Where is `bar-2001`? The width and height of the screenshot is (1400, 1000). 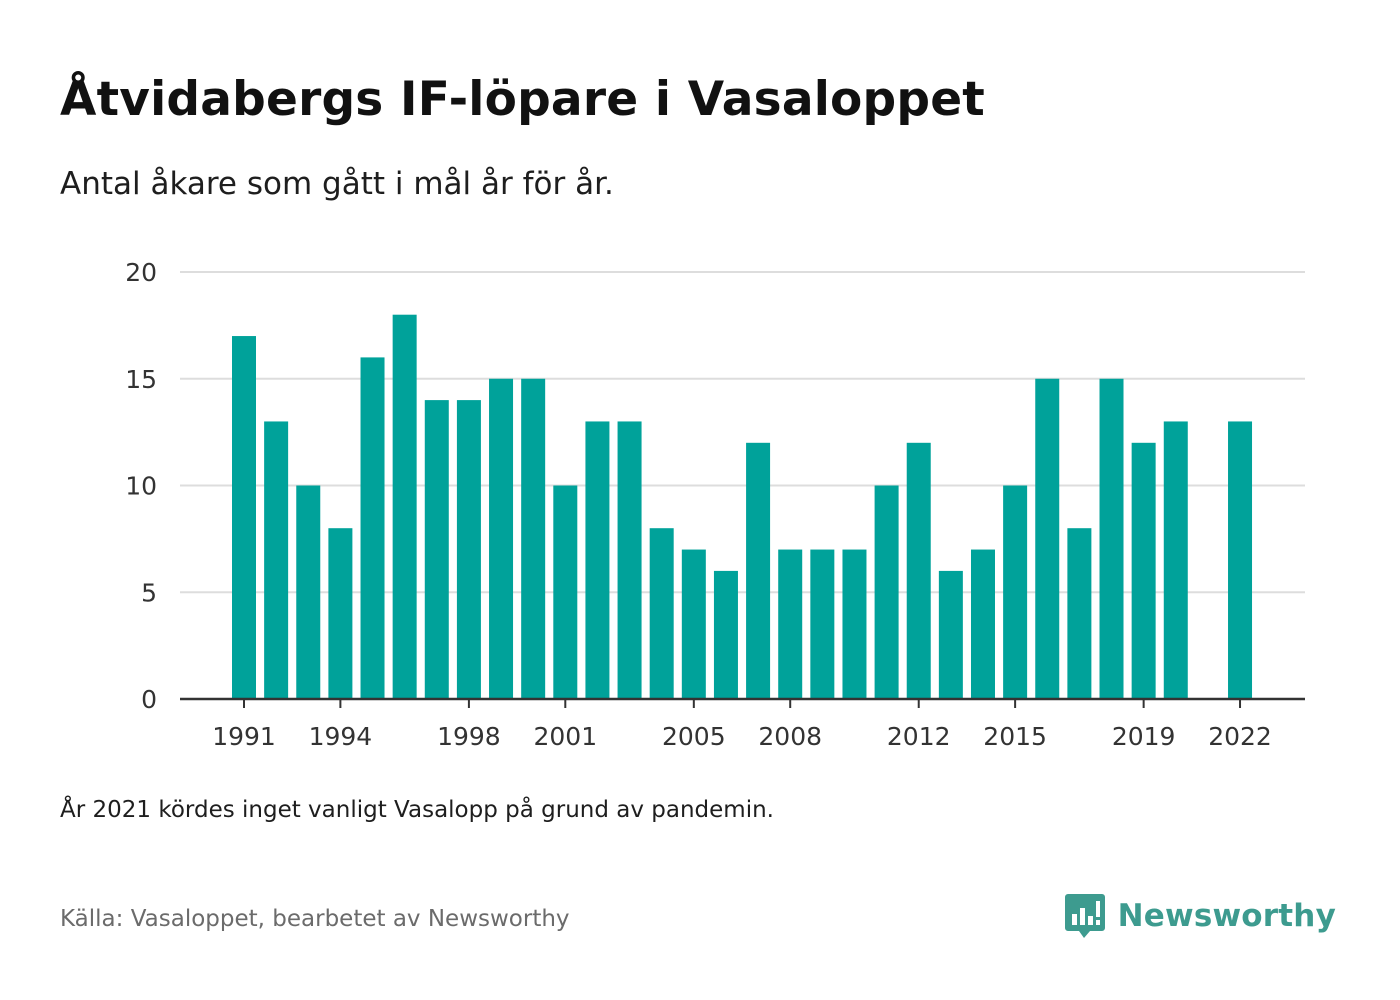 bar-2001 is located at coordinates (565, 592).